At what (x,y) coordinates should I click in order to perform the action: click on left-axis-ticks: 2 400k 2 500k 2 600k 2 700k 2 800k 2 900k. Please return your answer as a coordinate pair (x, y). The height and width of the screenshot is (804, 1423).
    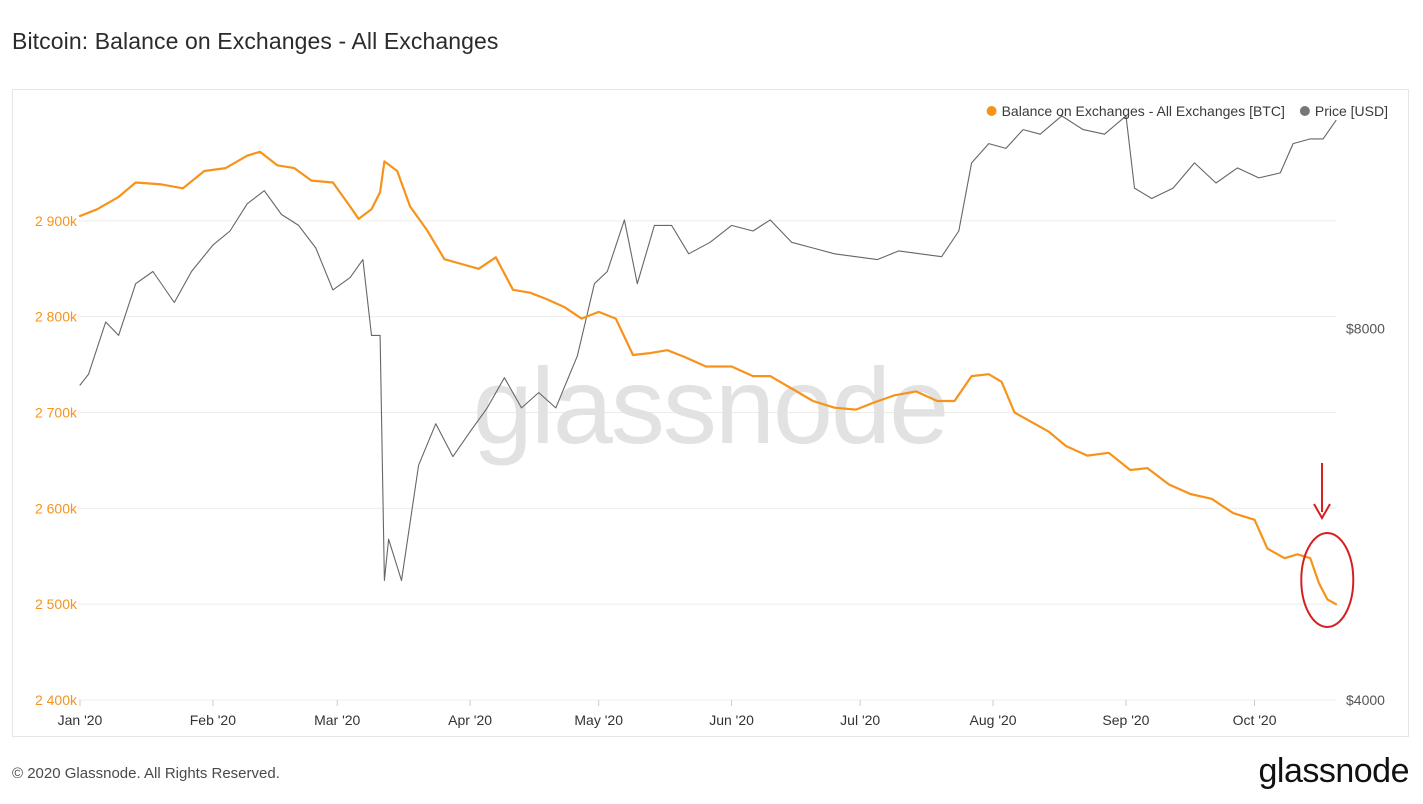
    Looking at the image, I should click on (56, 460).